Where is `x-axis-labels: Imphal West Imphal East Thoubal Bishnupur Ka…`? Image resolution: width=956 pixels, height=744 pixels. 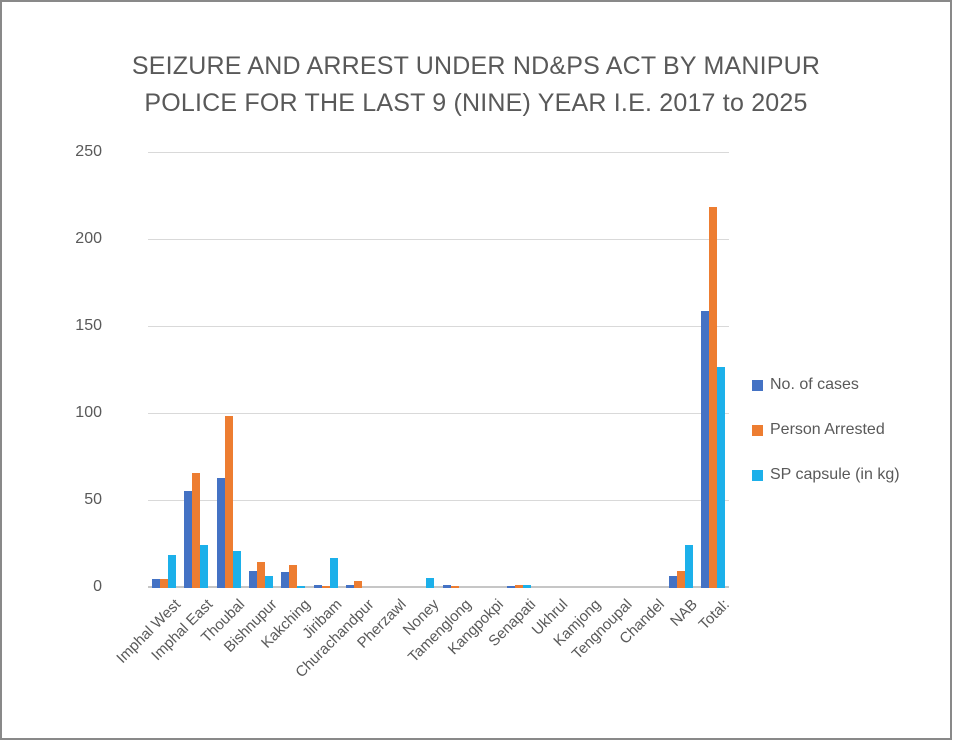 x-axis-labels: Imphal West Imphal East Thoubal Bishnupur Ka… is located at coordinates (423, 656).